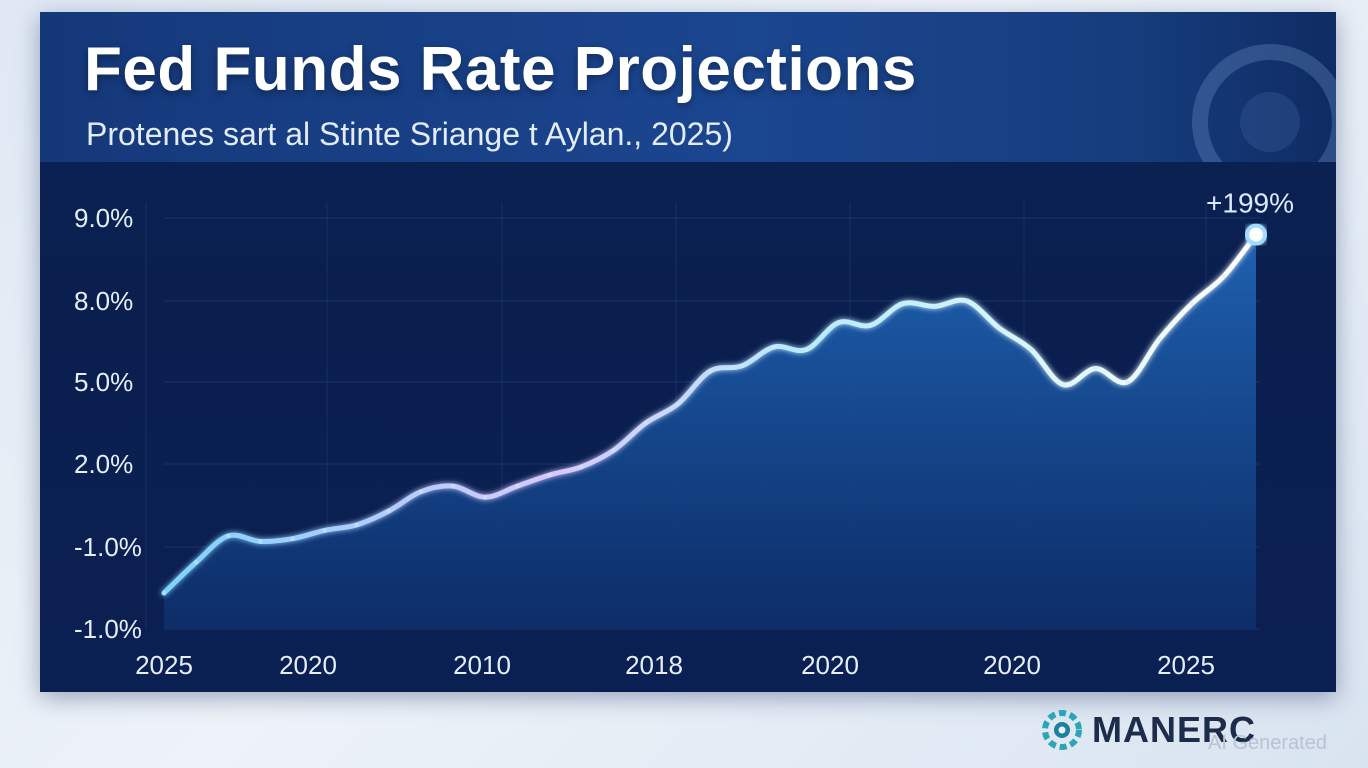 Image resolution: width=1368 pixels, height=768 pixels. I want to click on ai-generated-watermark: AI Generated, so click(1267, 743).